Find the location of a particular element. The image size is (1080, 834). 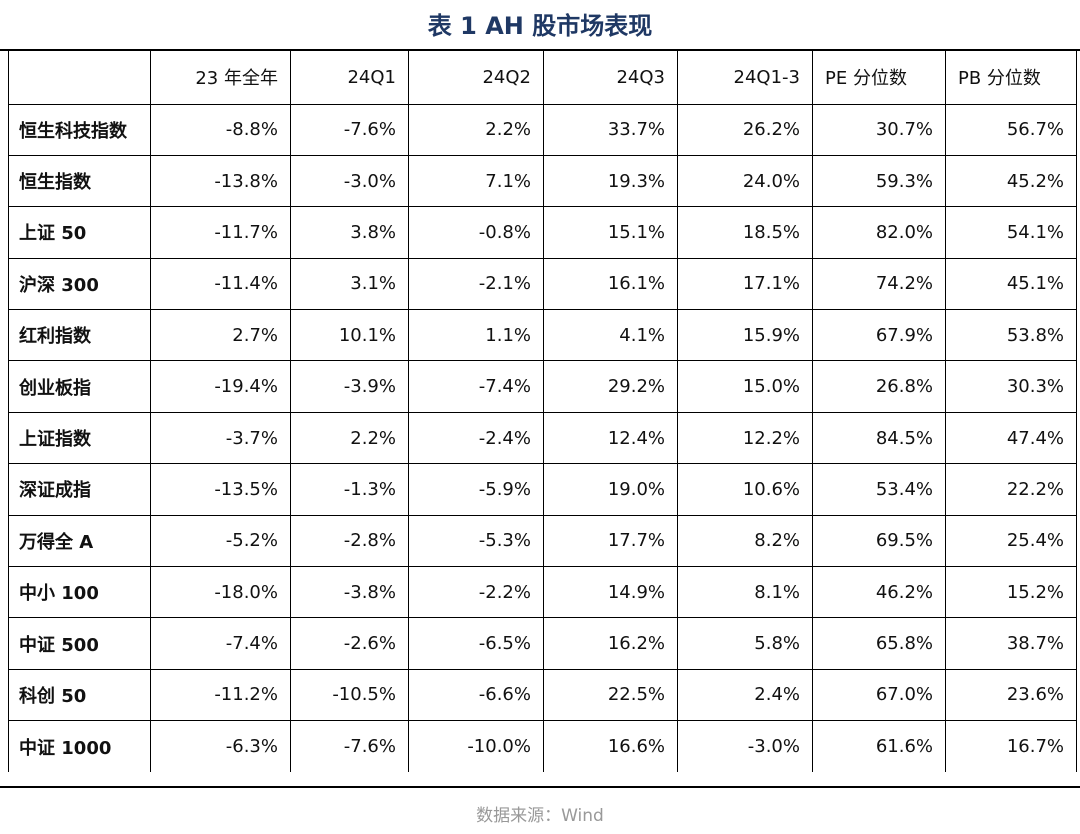

value-cell: 15.1% is located at coordinates (610, 232).